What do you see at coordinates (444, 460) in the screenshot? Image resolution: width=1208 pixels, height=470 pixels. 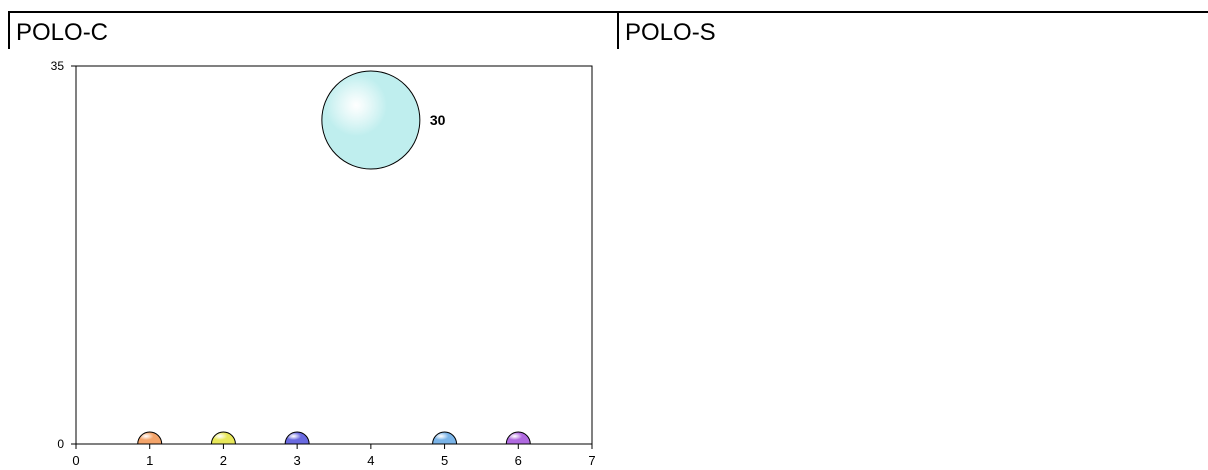 I see `x-tick-label: 5` at bounding box center [444, 460].